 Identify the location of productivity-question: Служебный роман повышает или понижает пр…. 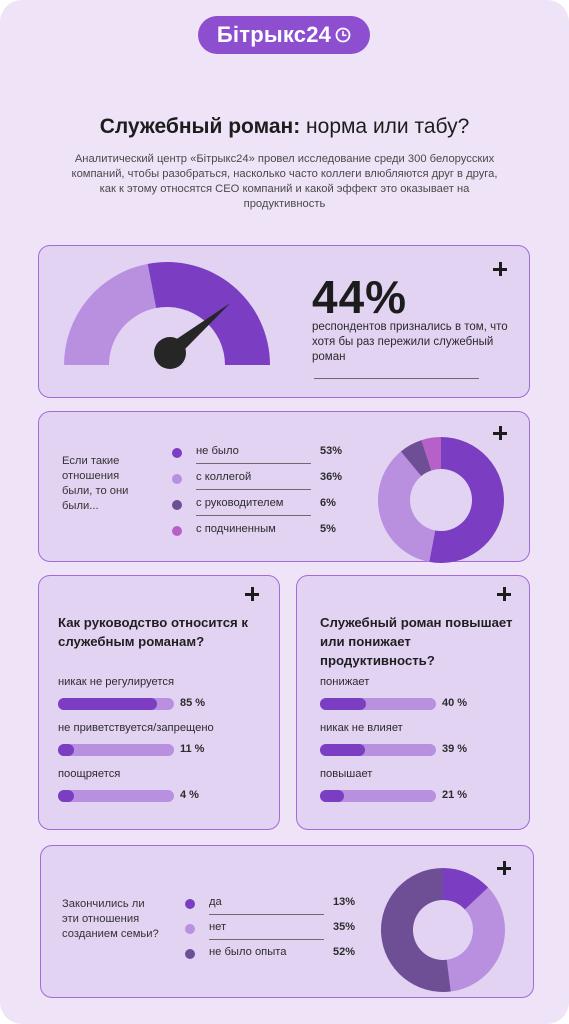
(416, 641).